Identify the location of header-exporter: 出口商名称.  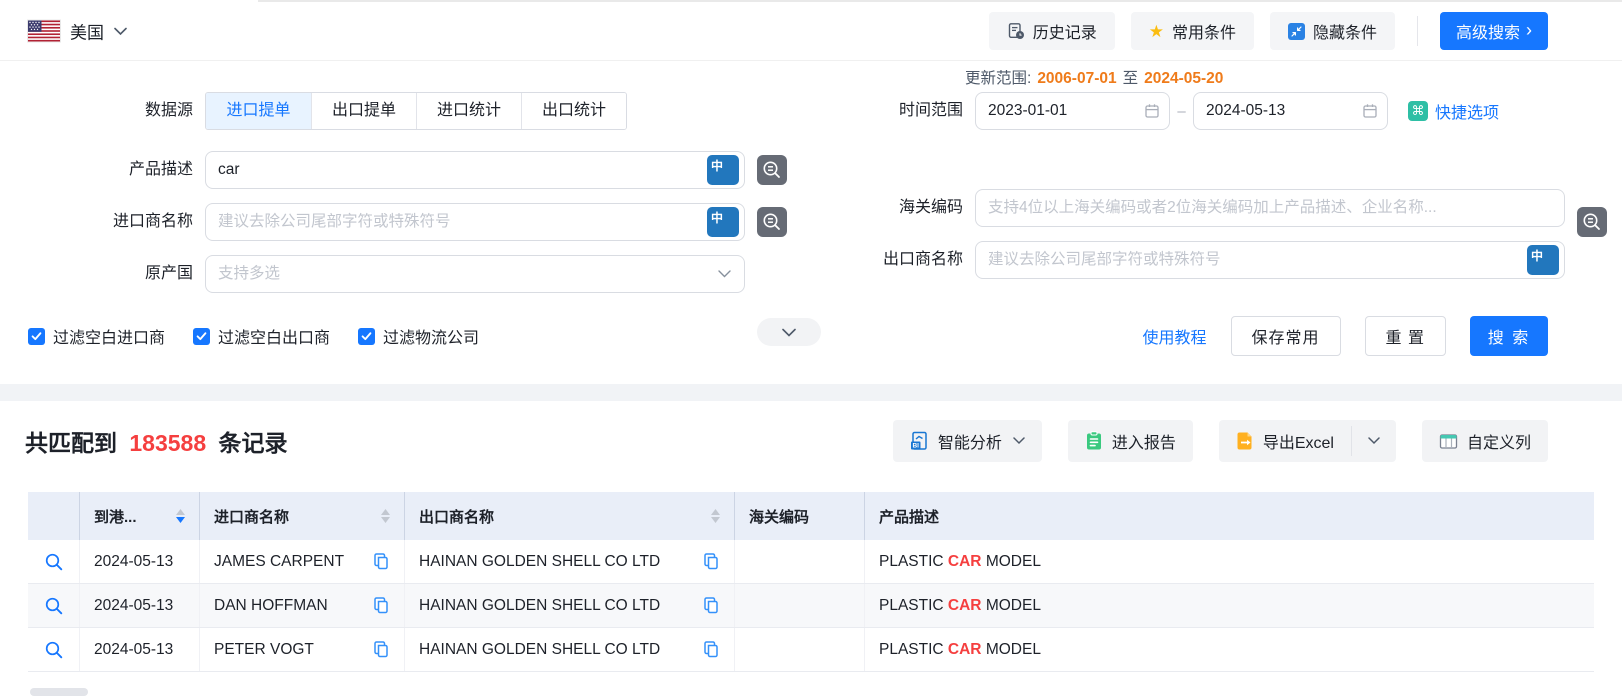
(570, 516).